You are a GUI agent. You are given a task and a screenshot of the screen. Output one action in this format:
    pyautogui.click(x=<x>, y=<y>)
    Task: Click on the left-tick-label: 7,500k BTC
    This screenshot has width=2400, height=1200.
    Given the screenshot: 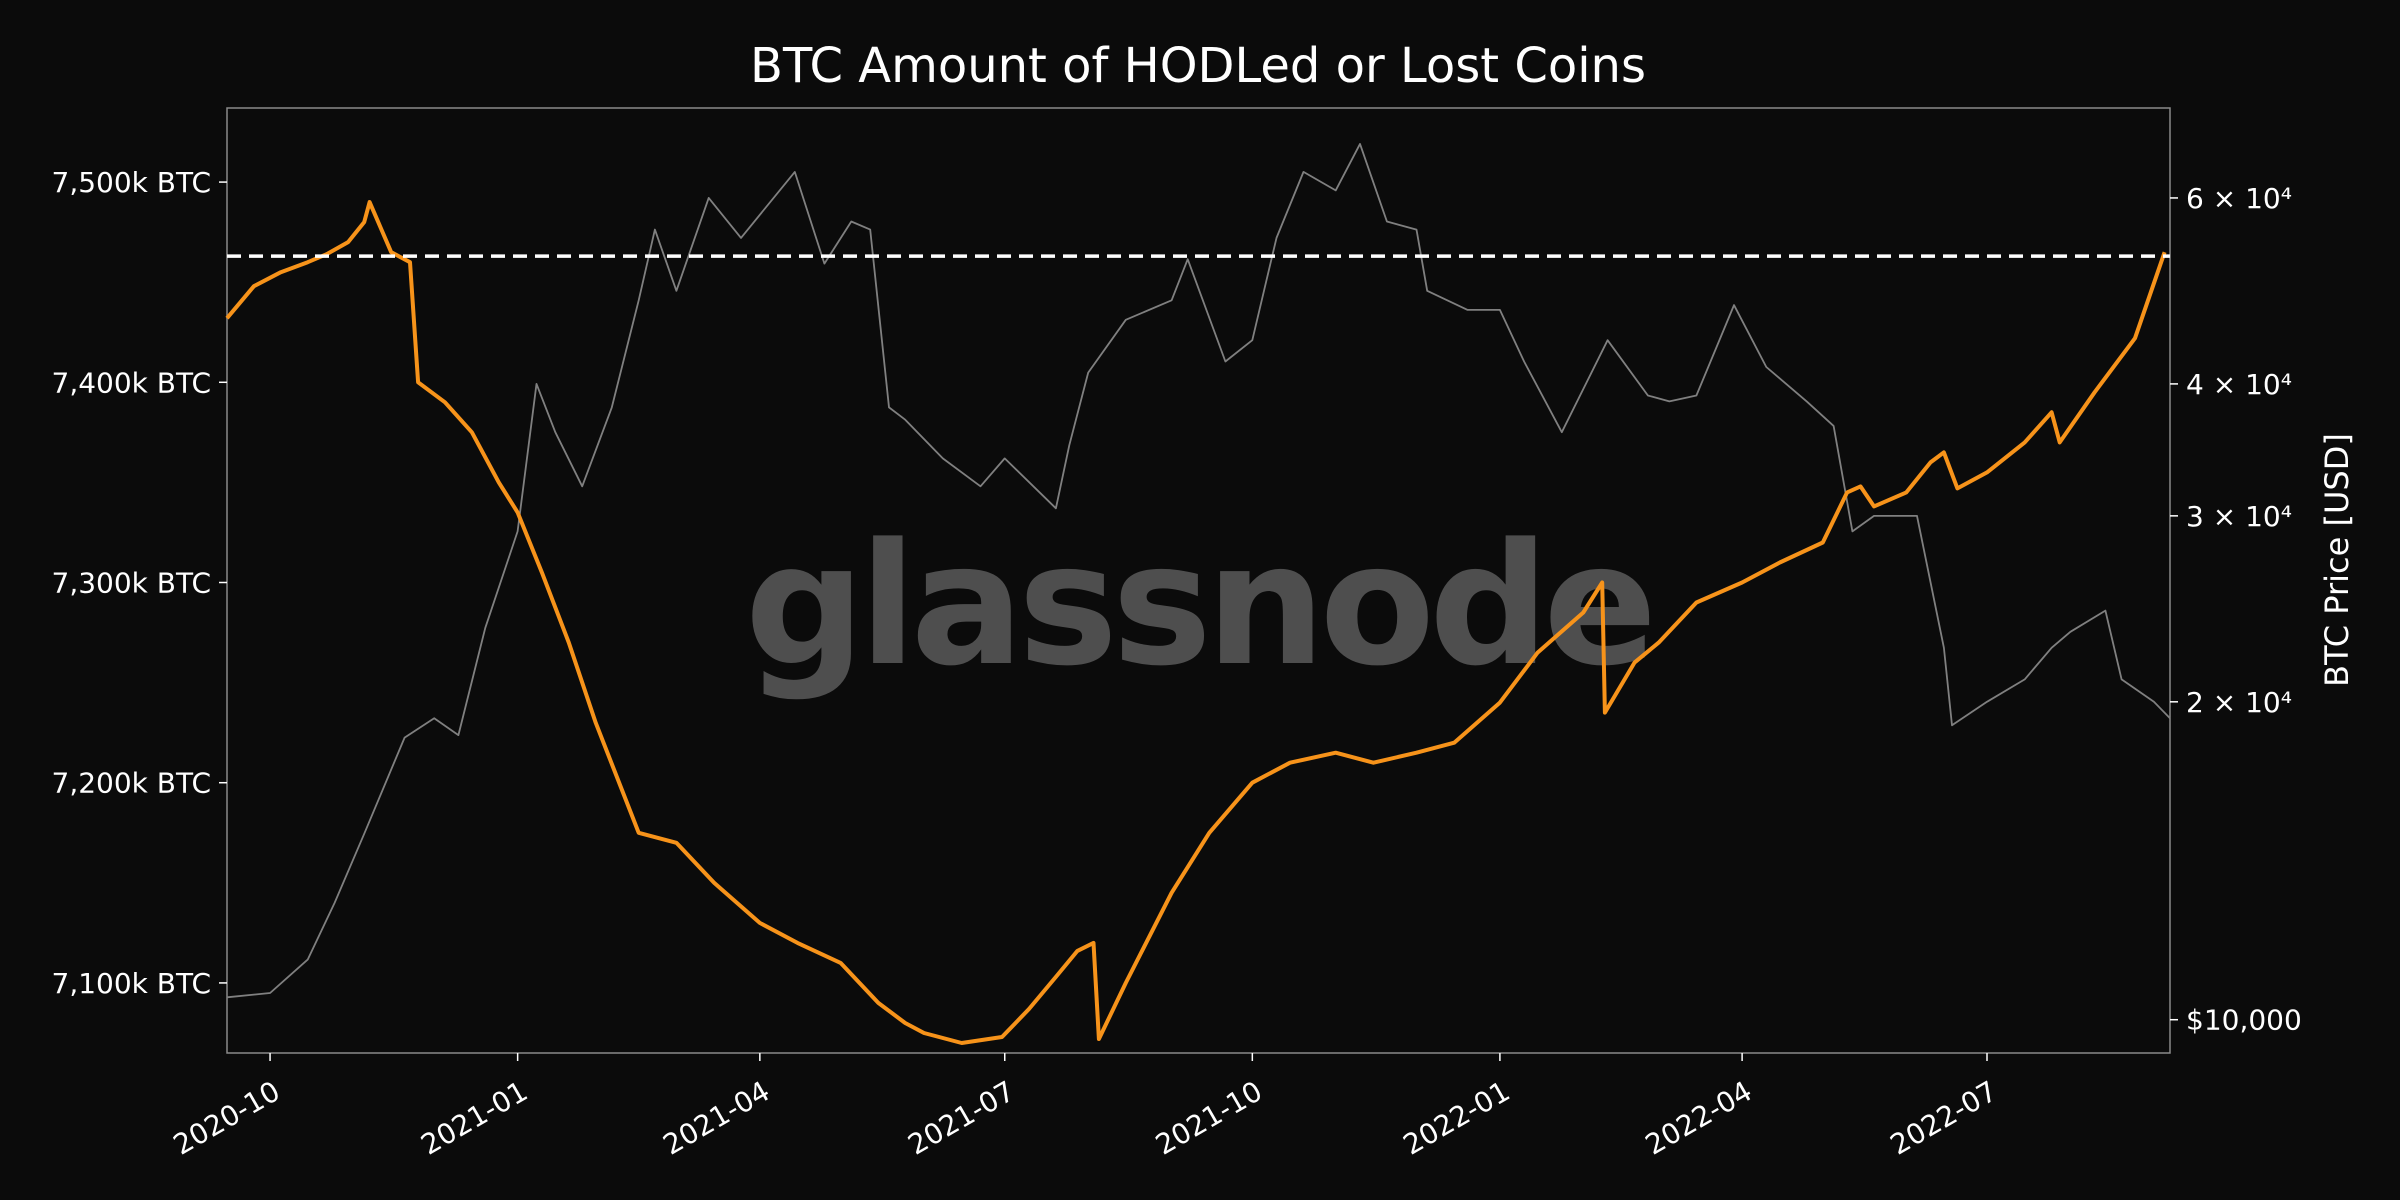 What is the action you would take?
    pyautogui.click(x=132, y=182)
    